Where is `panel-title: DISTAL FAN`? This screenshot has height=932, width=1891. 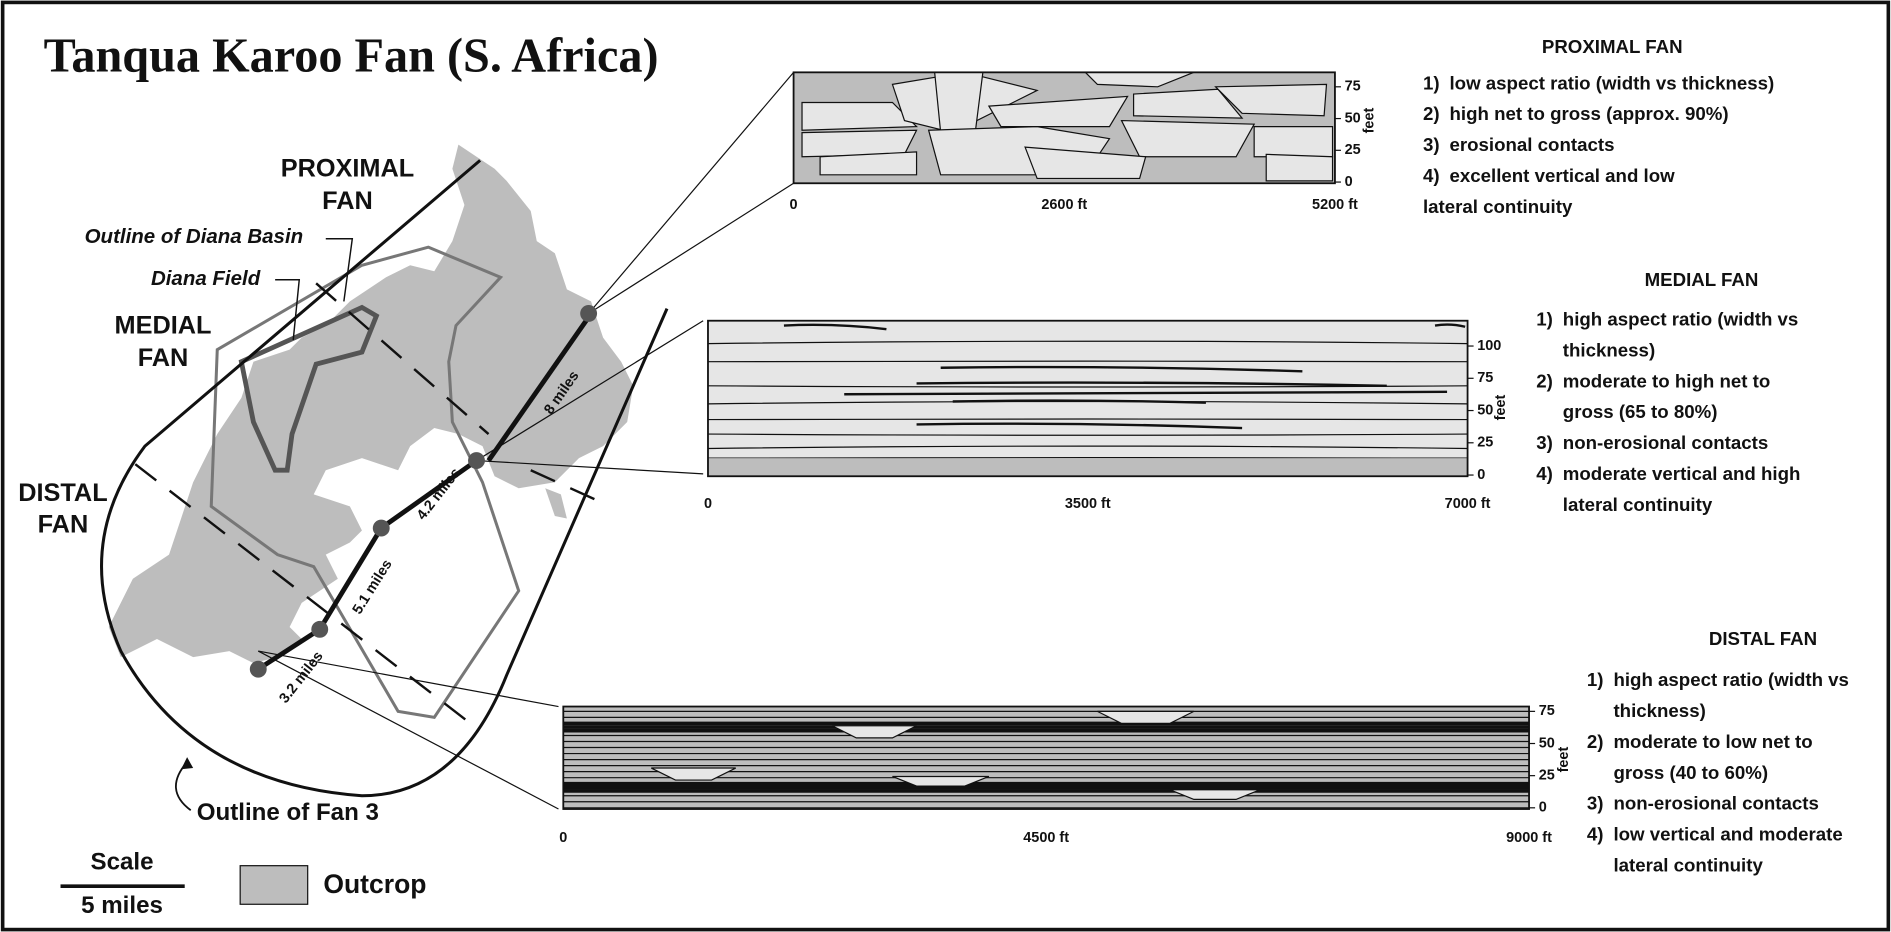
panel-title: DISTAL FAN is located at coordinates (1763, 638).